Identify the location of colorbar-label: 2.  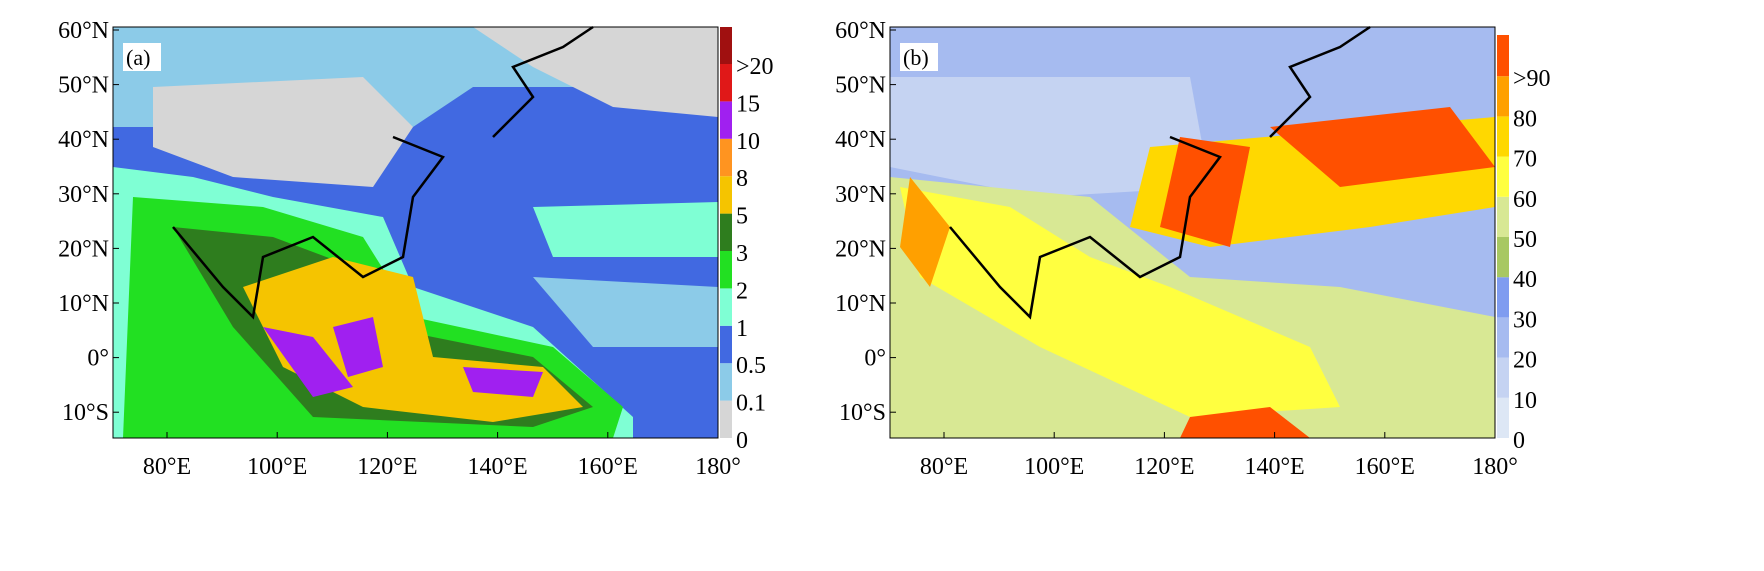
(742, 291).